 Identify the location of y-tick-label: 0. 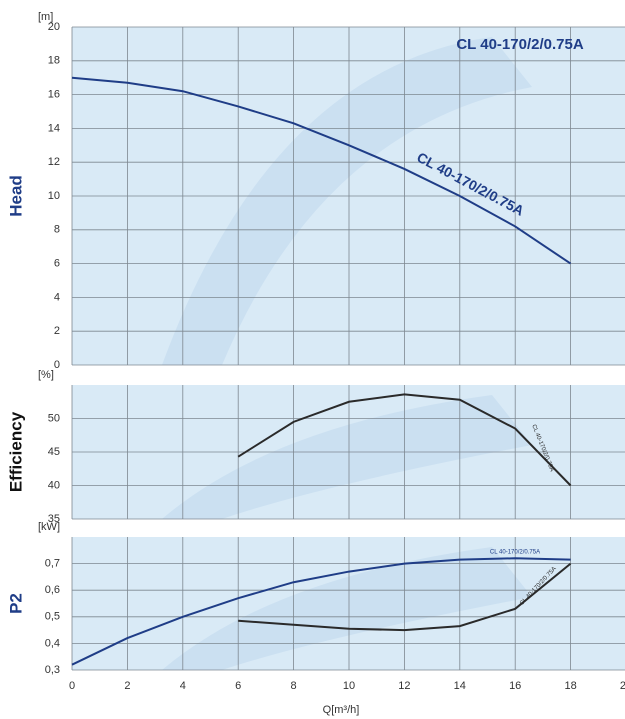
(57, 365).